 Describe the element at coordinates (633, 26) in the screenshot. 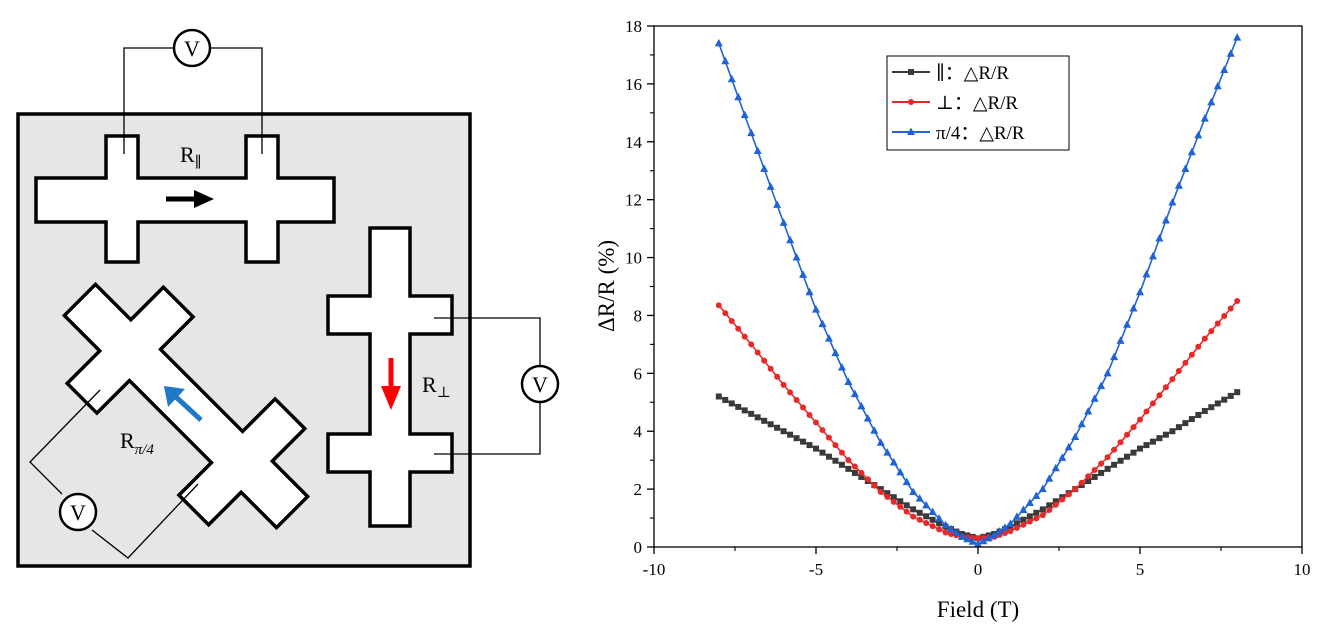

I see `y-tick-label: 18` at that location.